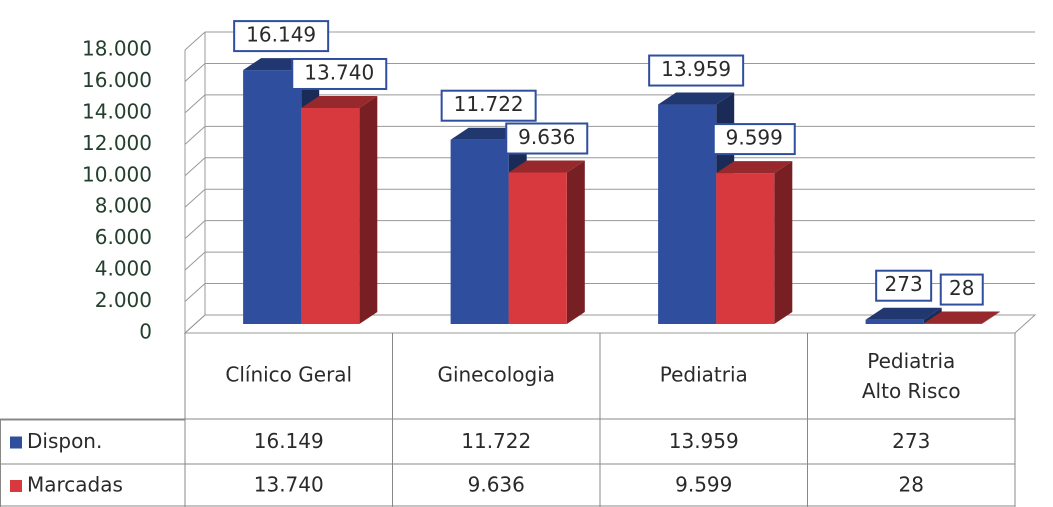  What do you see at coordinates (704, 375) in the screenshot?
I see `x-category-label: Pediatria` at bounding box center [704, 375].